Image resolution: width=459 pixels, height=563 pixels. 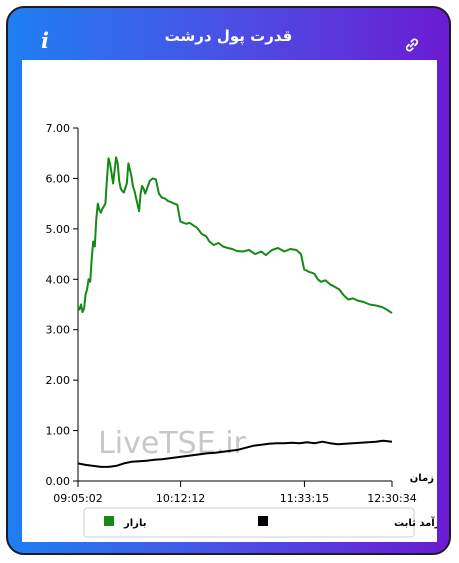 What do you see at coordinates (58, 178) in the screenshot?
I see `y-tick-label: 6.00` at bounding box center [58, 178].